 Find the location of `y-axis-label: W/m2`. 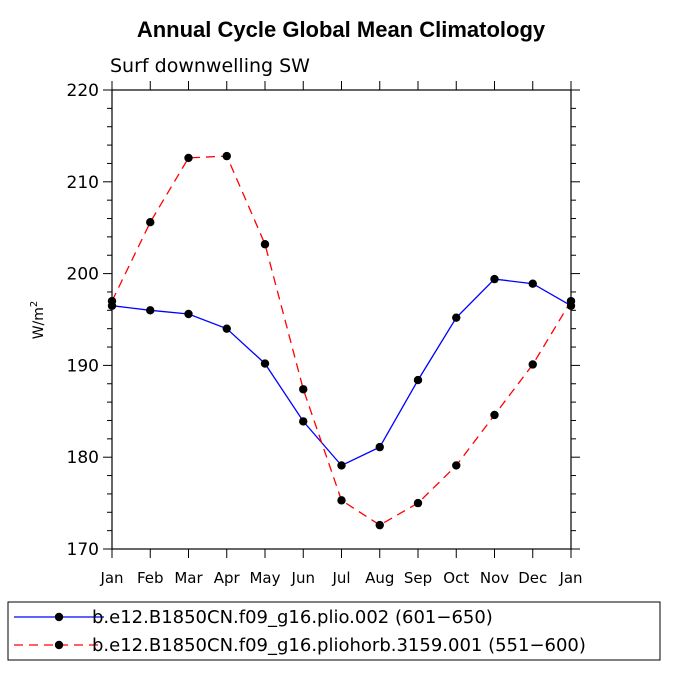

y-axis-label: W/m2 is located at coordinates (38, 320).